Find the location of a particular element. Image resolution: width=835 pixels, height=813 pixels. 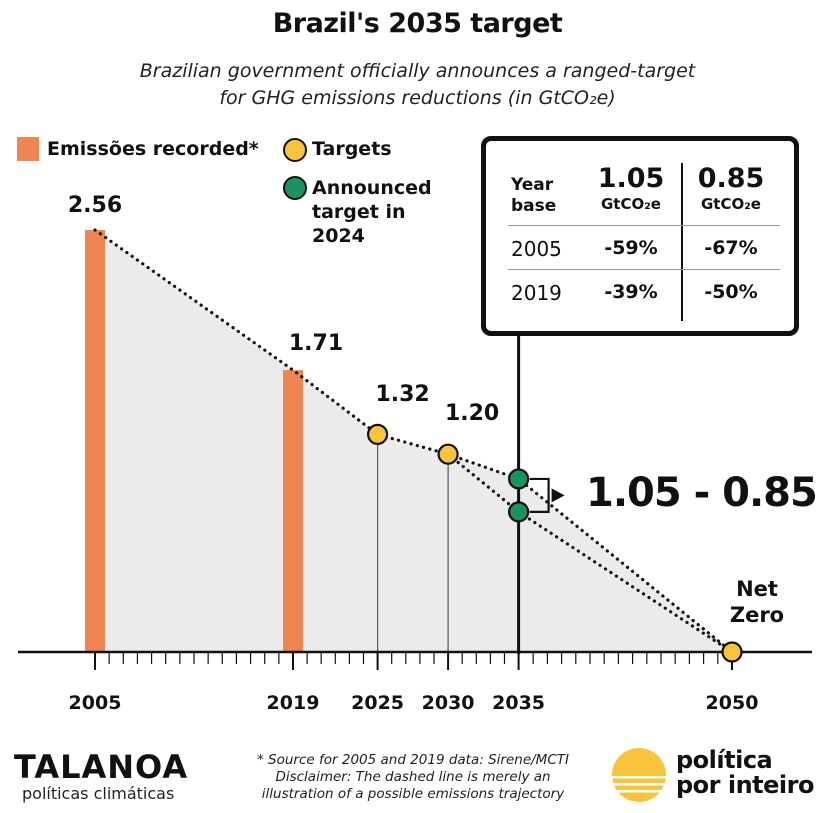

table-header-year: Year is located at coordinates (532, 185).